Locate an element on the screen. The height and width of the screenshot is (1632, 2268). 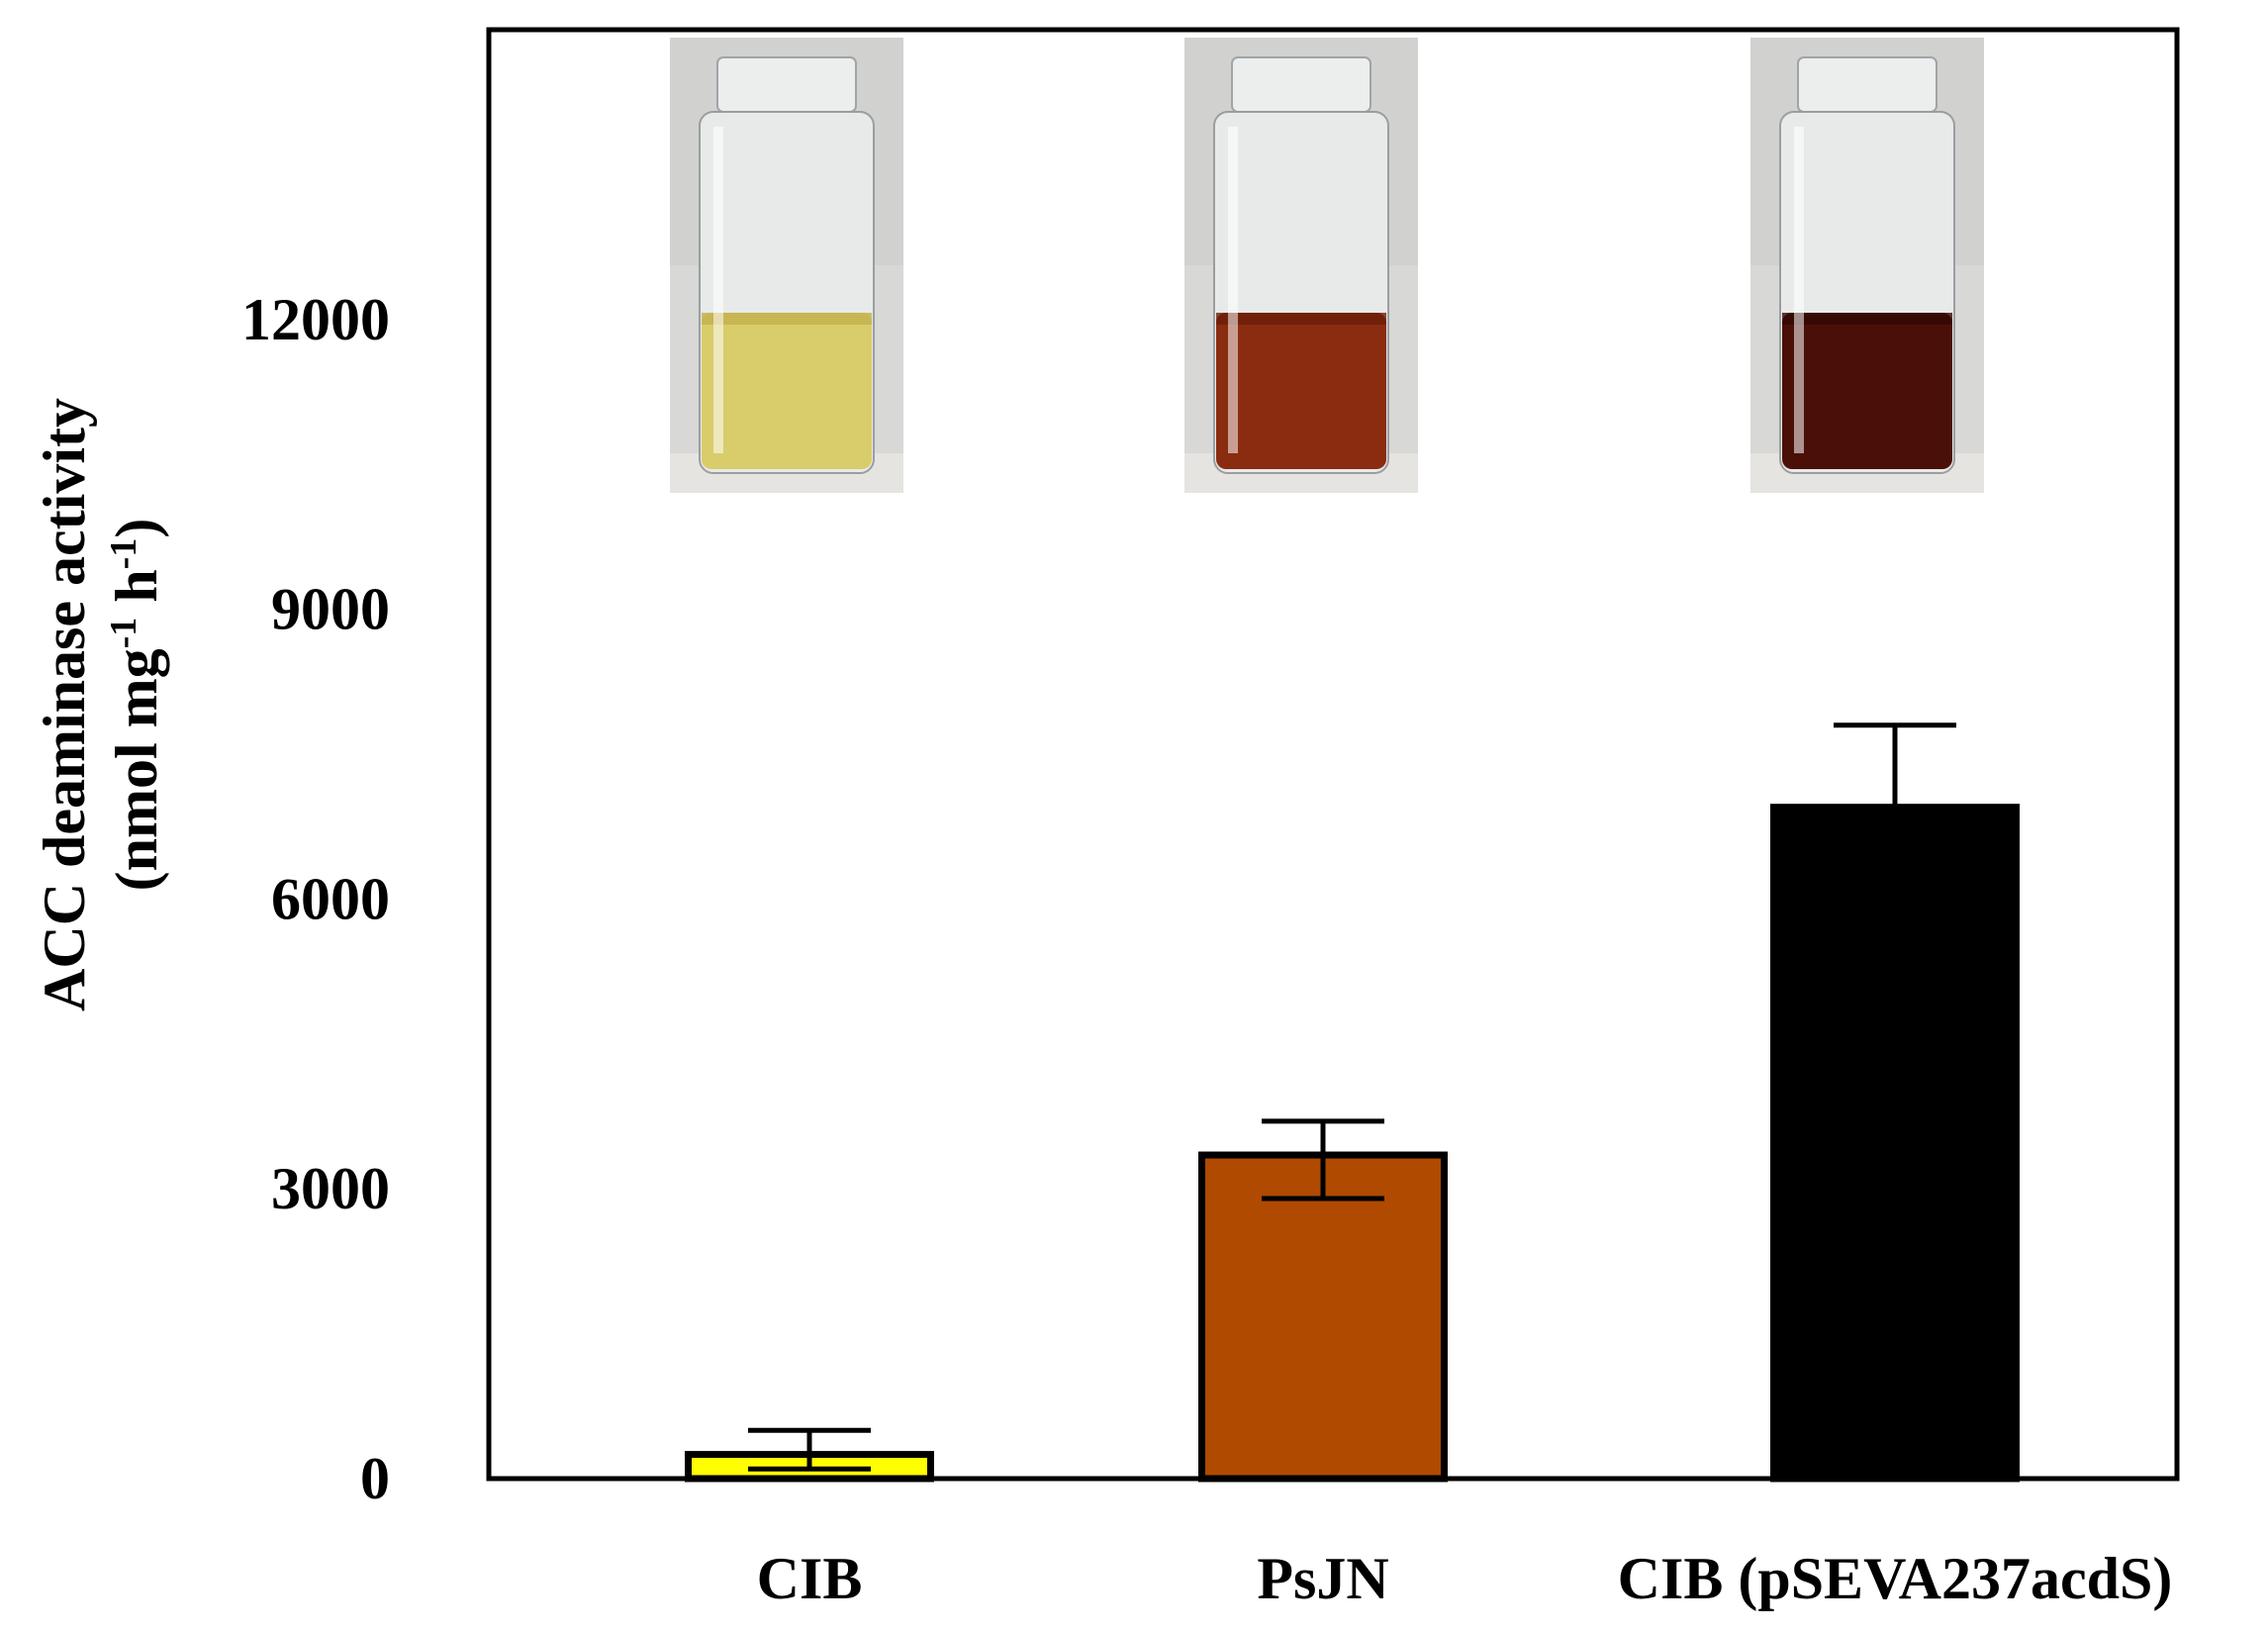
y-tick-label: 9000 is located at coordinates (331, 610).